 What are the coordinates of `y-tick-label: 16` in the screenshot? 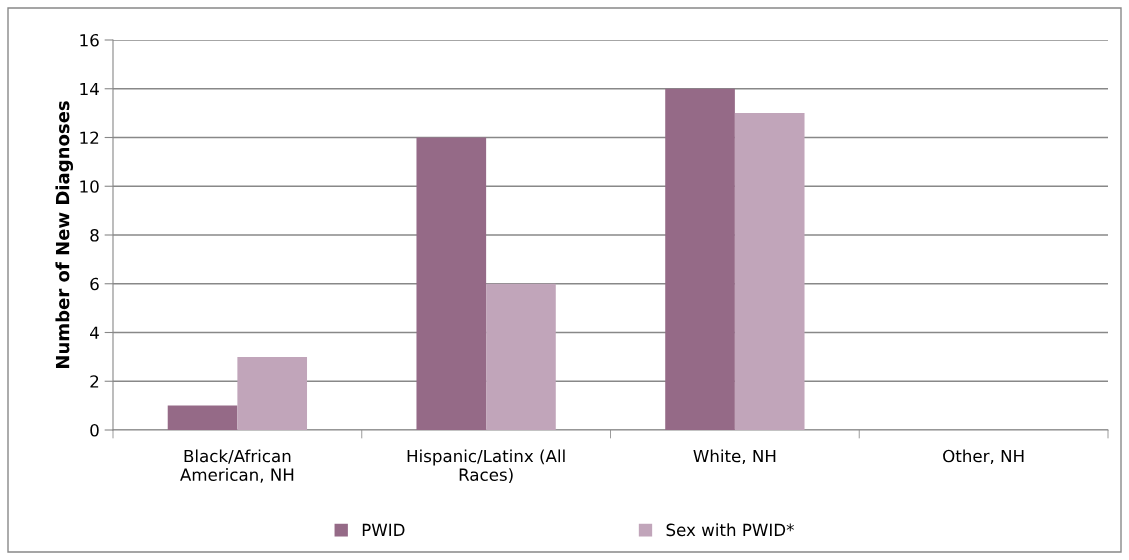 It's located at (89, 40).